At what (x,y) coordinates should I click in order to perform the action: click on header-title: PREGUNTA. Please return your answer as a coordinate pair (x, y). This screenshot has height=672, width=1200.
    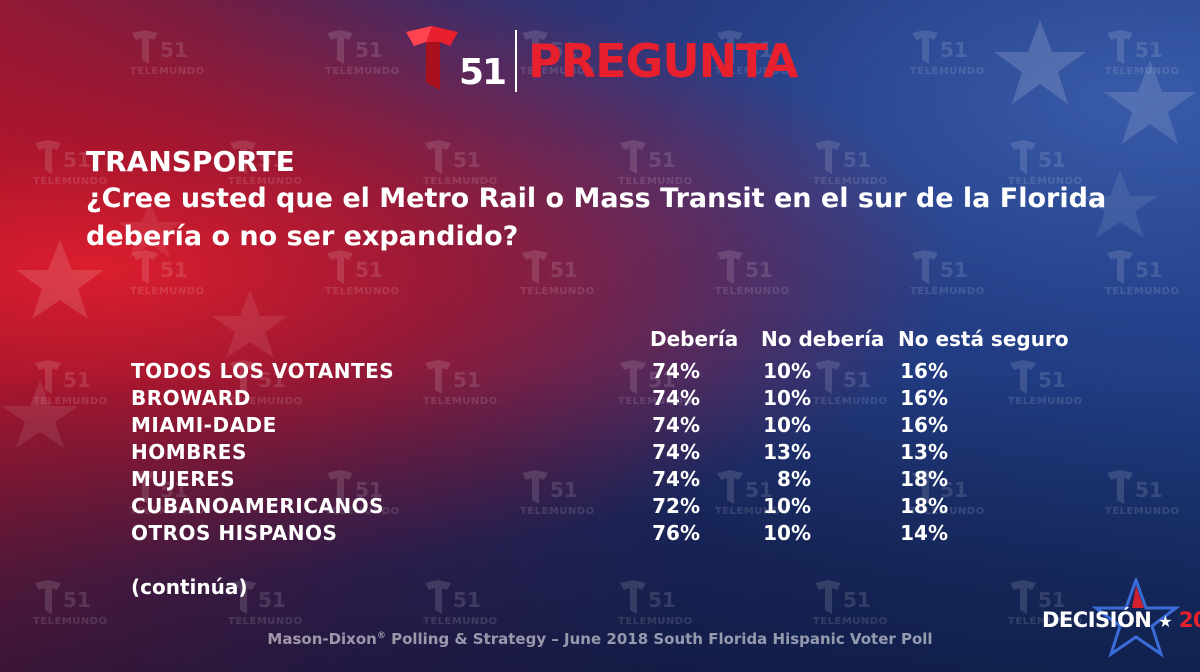
    Looking at the image, I should click on (663, 61).